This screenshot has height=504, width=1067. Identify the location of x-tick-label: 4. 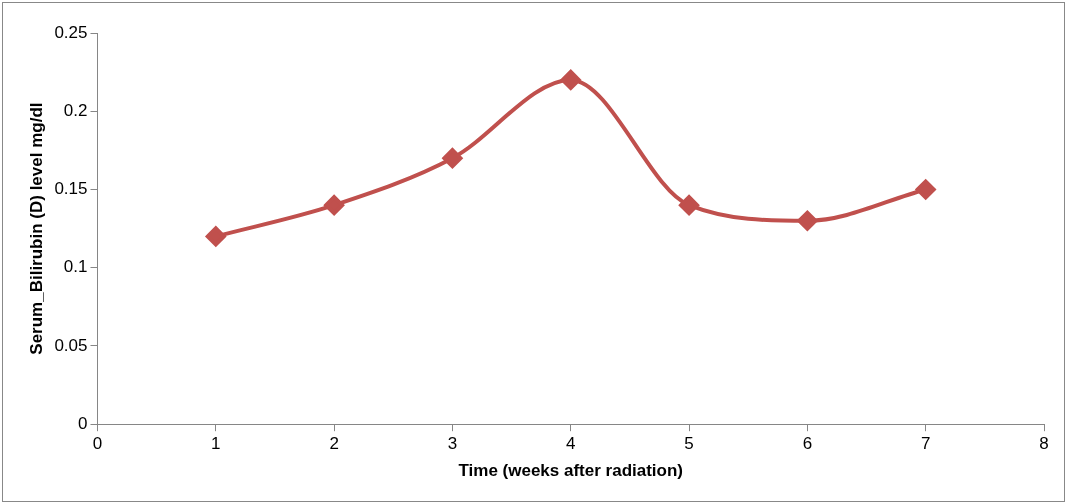
(571, 444).